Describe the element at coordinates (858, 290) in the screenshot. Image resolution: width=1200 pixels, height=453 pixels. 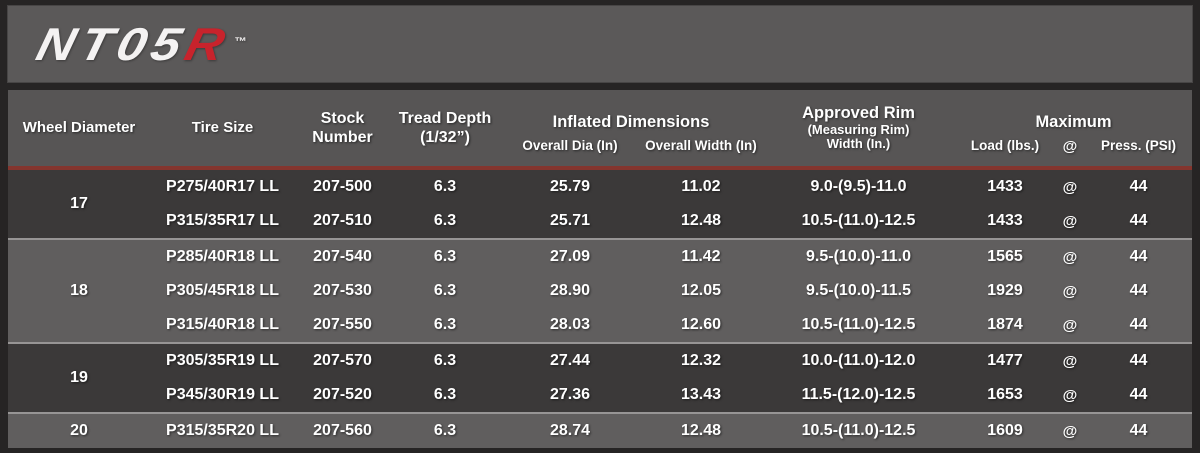
I see `cell-rim-width: 9.5-(10.0)-11.5` at that location.